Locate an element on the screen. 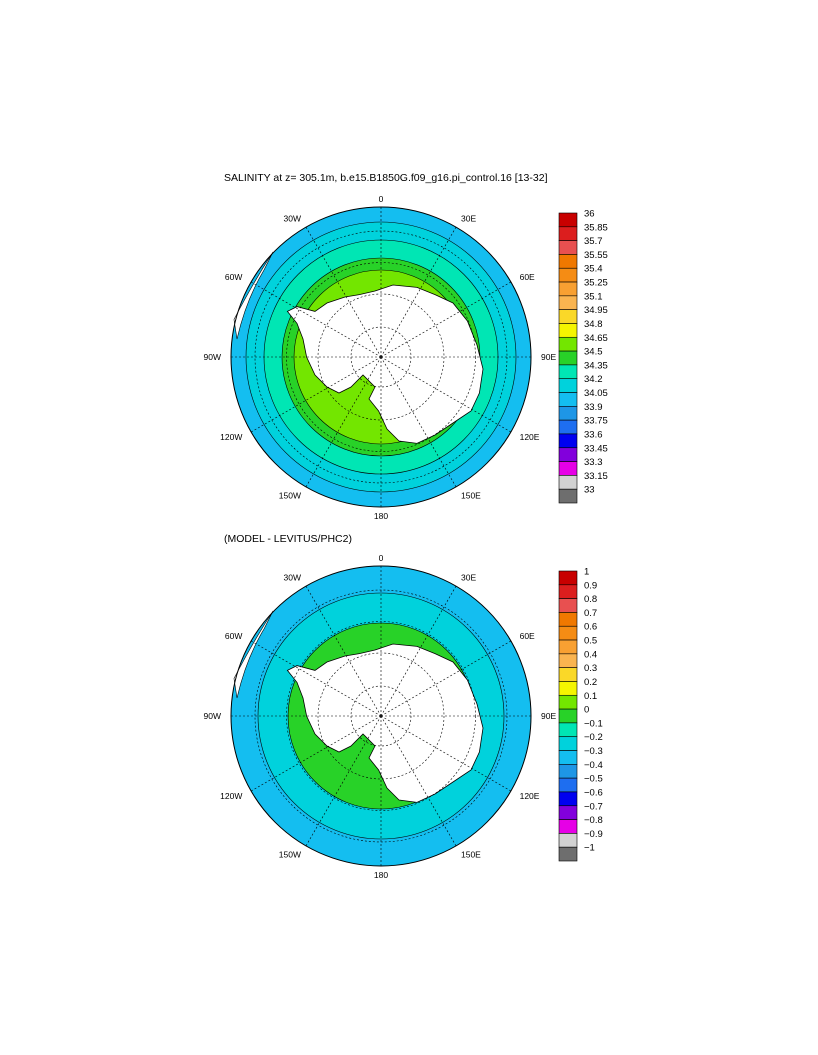  top-lon-label: 90E is located at coordinates (548, 357).